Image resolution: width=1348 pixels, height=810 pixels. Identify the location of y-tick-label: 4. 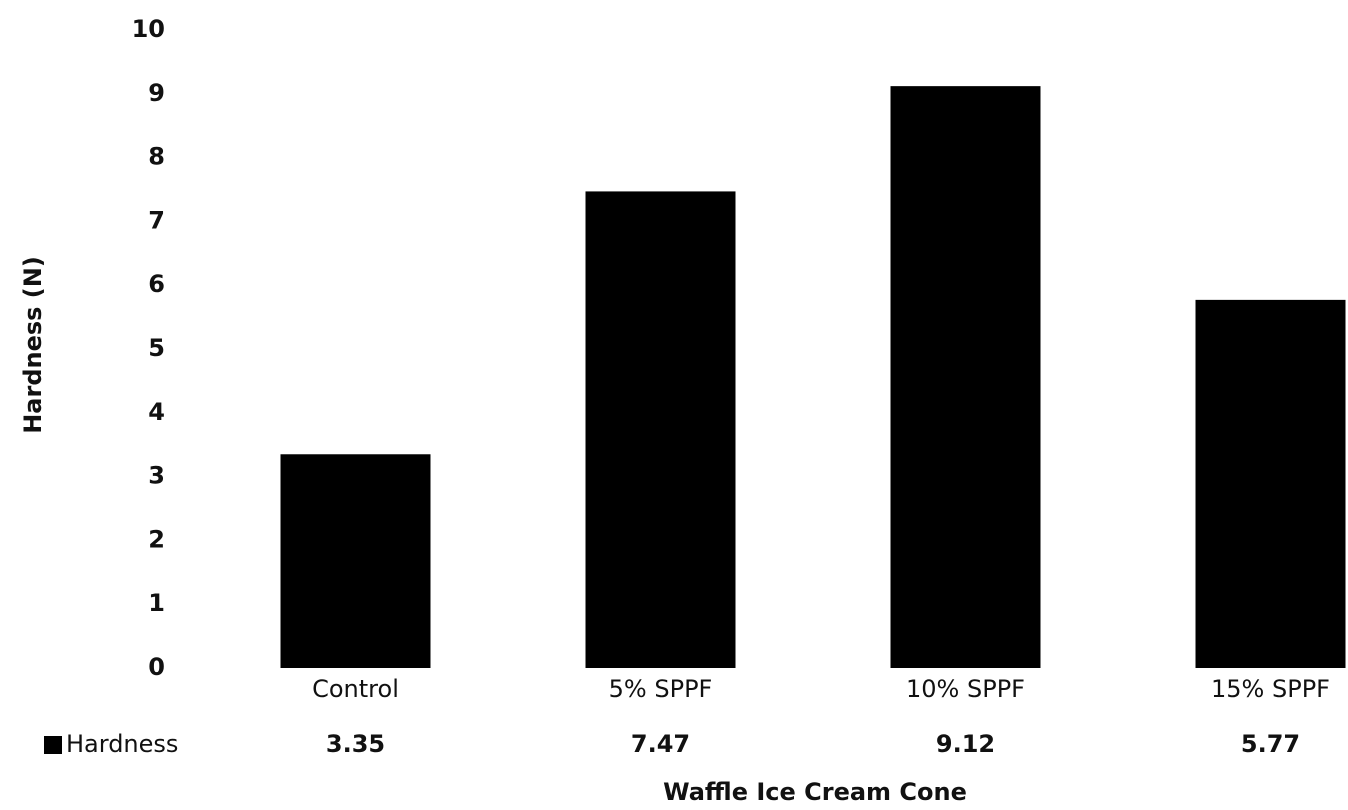
(156, 412).